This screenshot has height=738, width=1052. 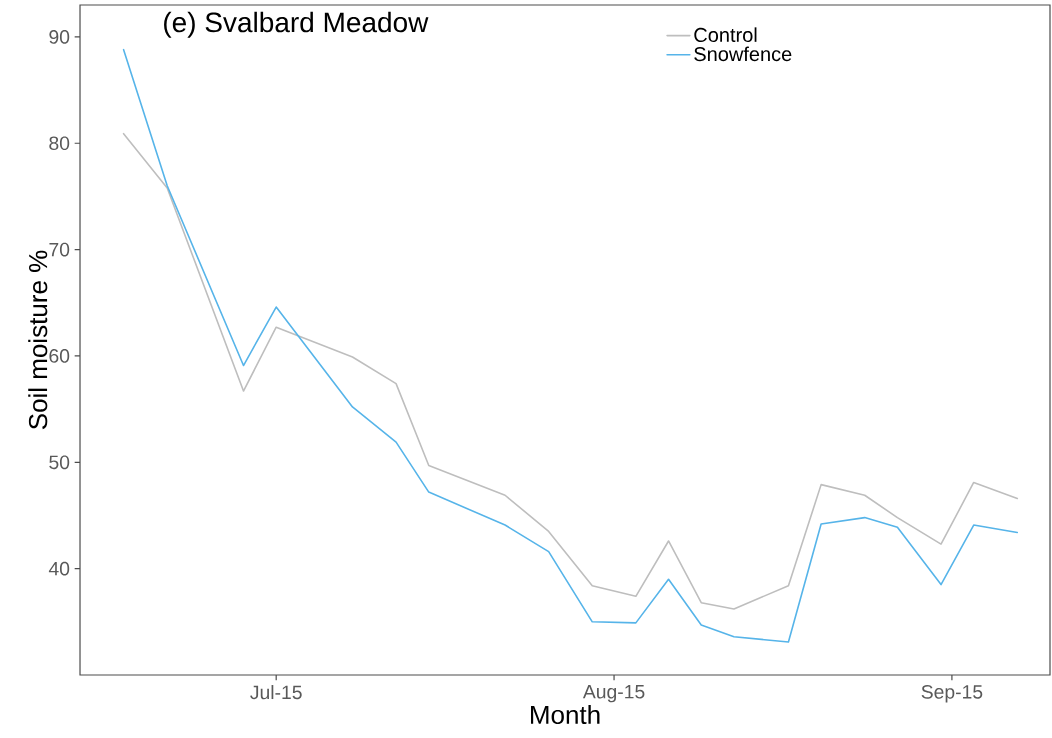 I want to click on x-tick-label: Sep-15, so click(x=952, y=694).